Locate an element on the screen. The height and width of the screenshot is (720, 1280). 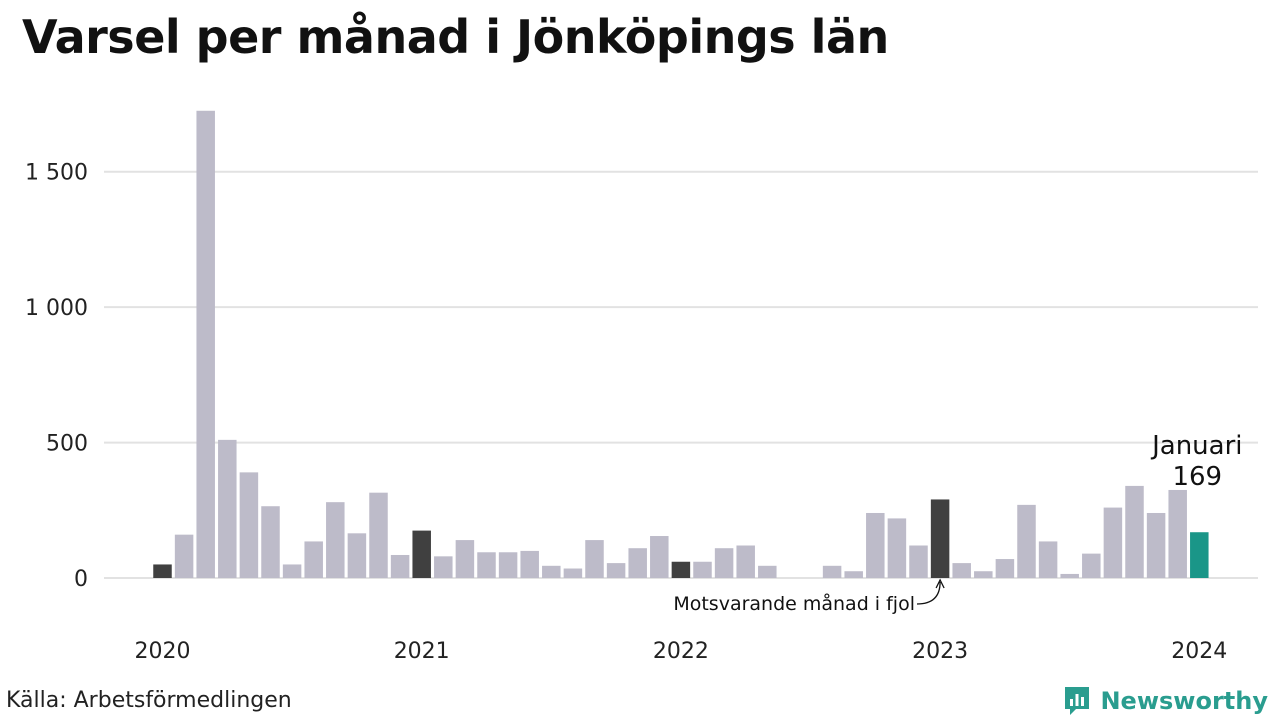
annotation-label: Motsvarande månad i fjol is located at coordinates (794, 603).